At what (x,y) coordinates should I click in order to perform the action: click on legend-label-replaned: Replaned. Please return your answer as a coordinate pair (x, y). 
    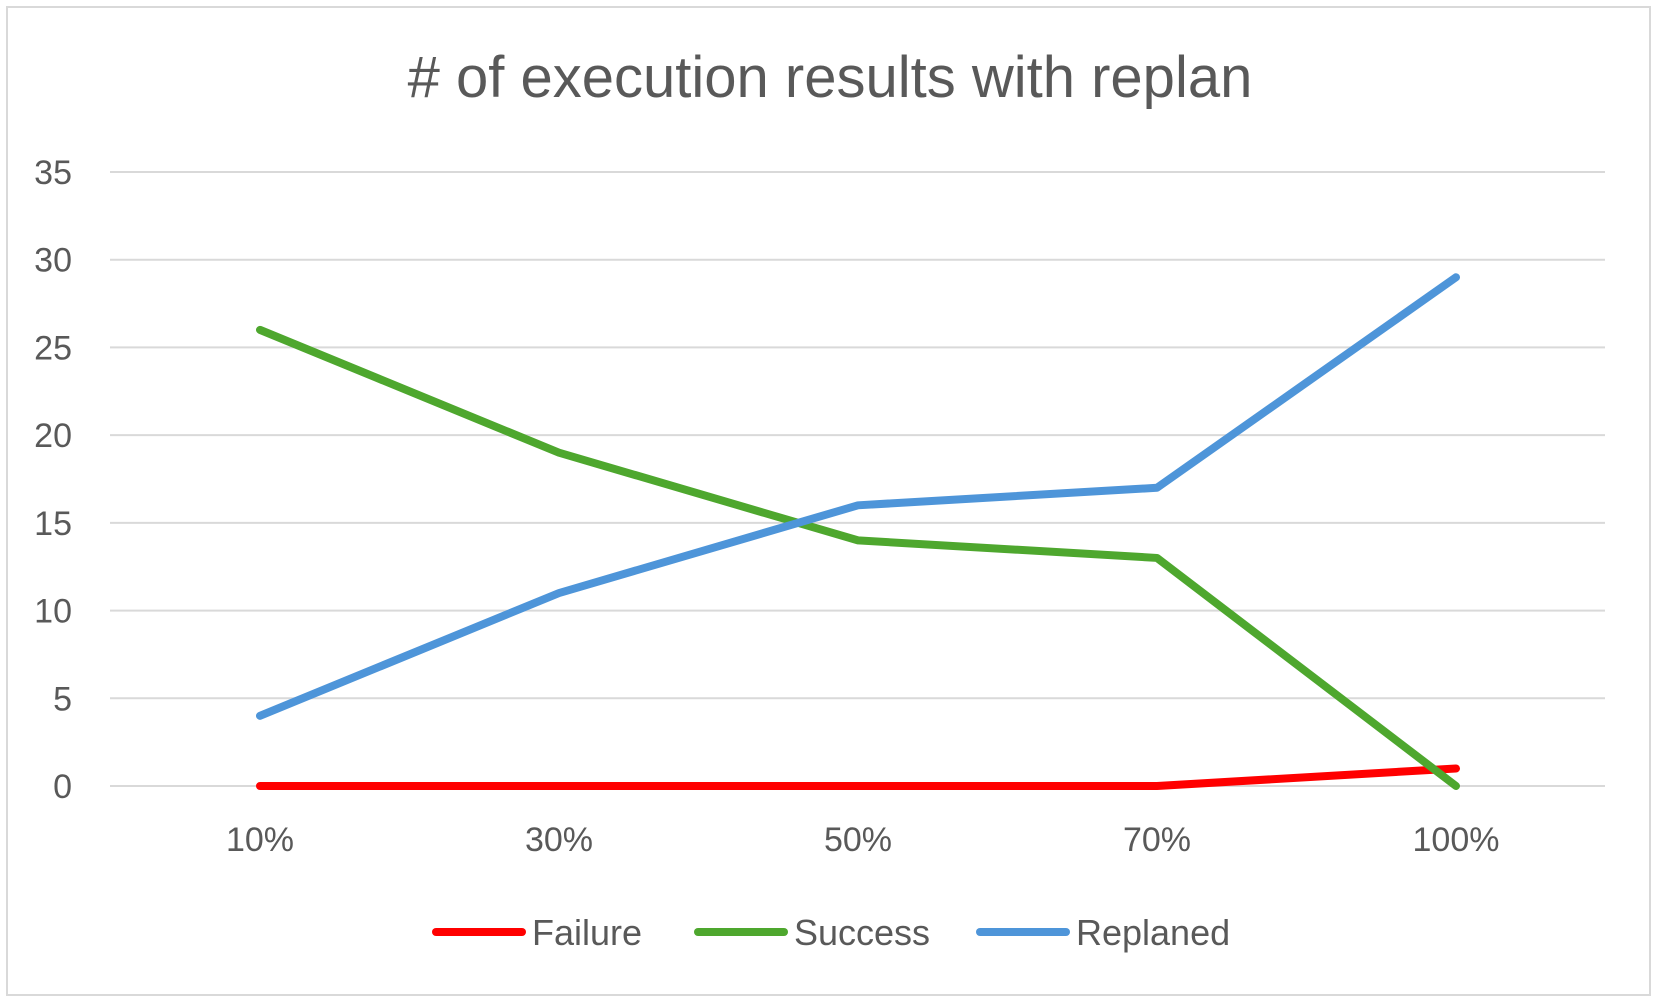
    Looking at the image, I should click on (1153, 932).